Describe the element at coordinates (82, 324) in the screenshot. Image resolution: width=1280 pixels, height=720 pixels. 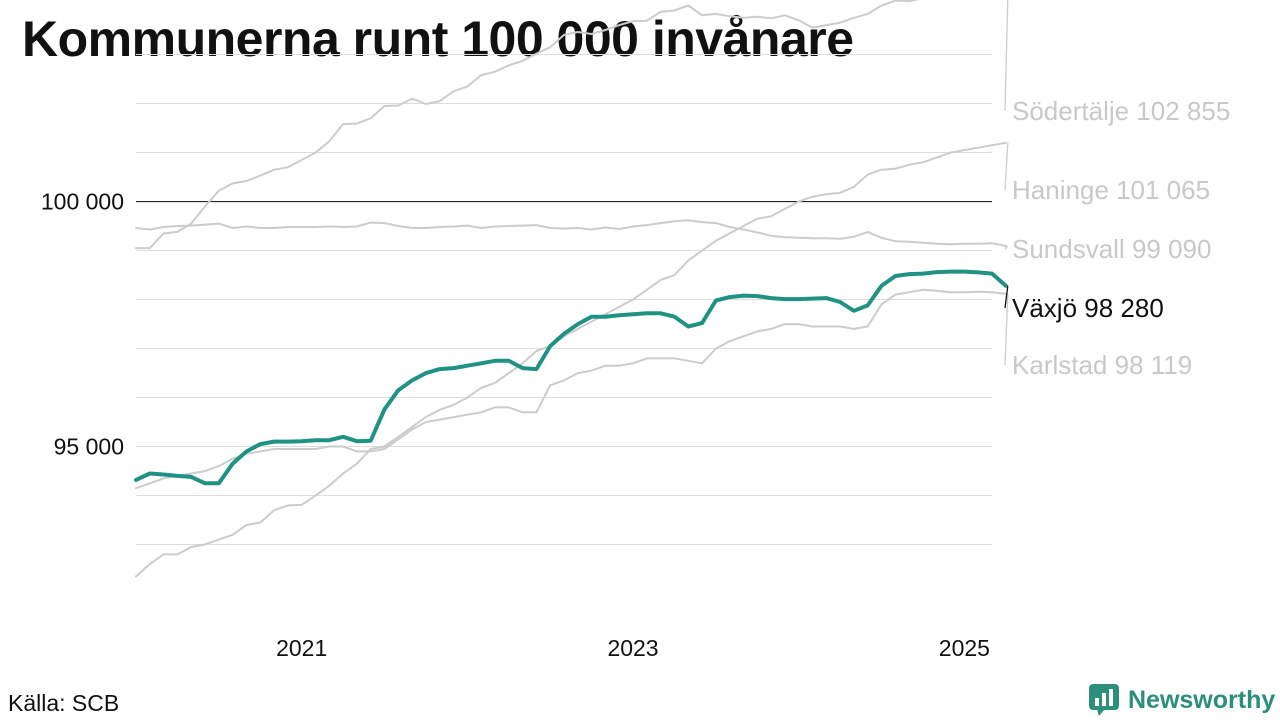
I see `y-axis-tick-labels: 95 000 100 000` at that location.